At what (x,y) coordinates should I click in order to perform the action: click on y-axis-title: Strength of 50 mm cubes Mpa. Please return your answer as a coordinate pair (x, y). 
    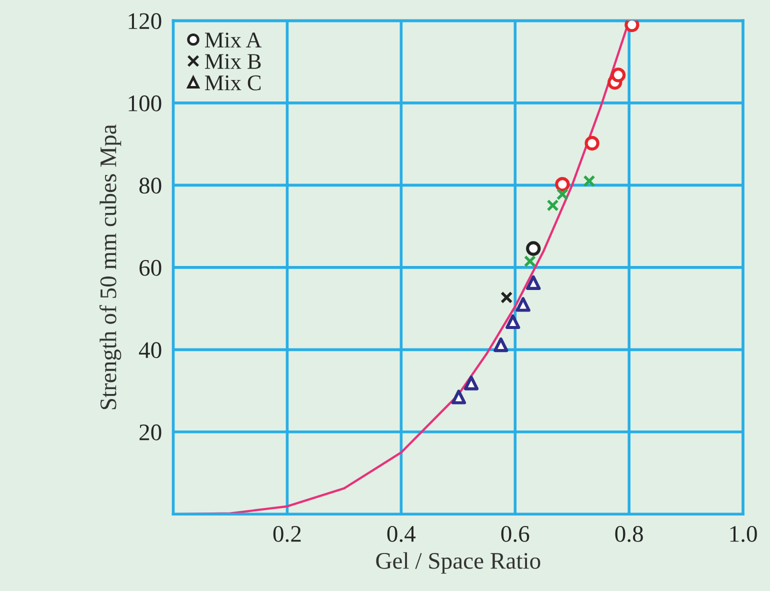
    Looking at the image, I should click on (110, 267).